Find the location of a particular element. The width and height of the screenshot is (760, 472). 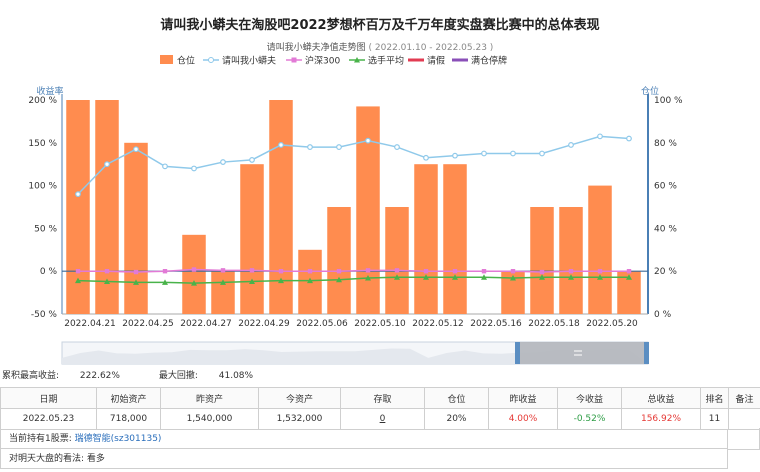

legend-label-4: 请假 is located at coordinates (436, 61).